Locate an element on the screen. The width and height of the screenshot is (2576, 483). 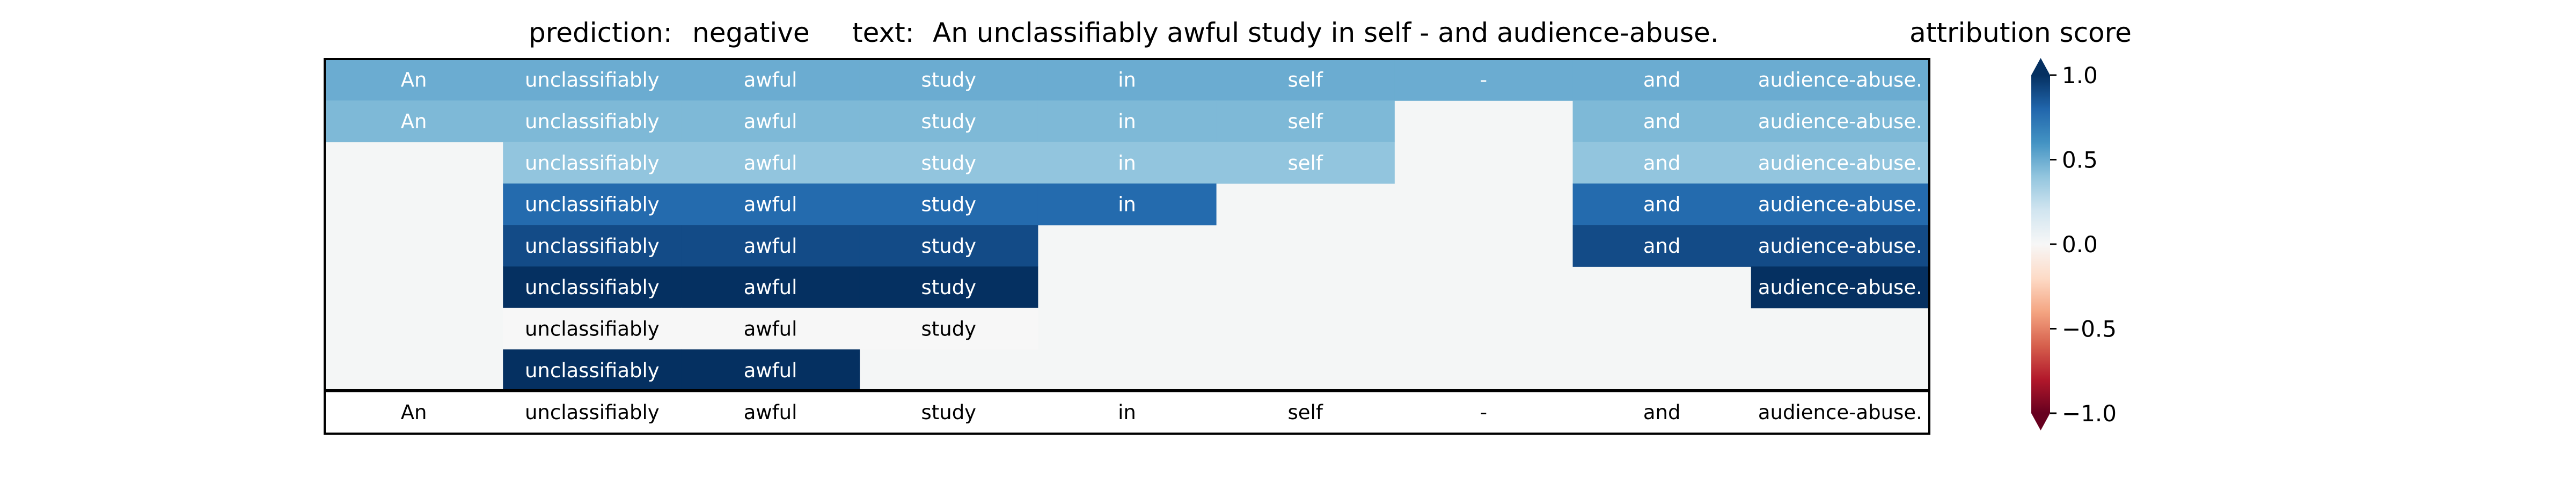
colorbar-label: attribution score is located at coordinates (2020, 32).